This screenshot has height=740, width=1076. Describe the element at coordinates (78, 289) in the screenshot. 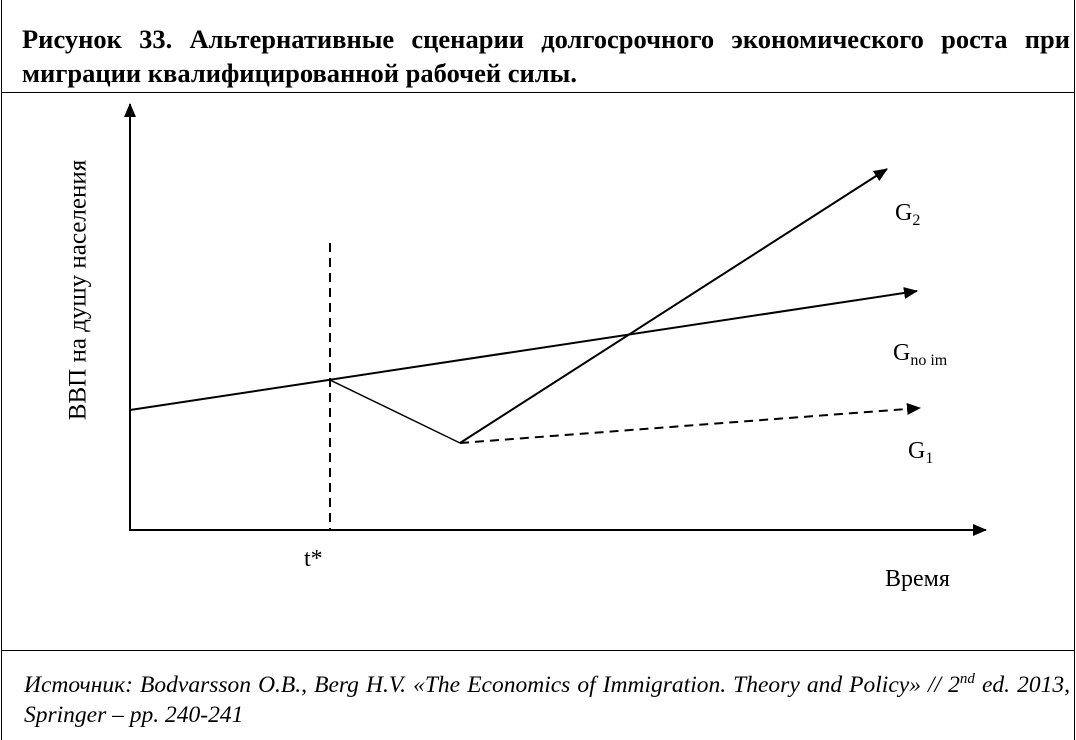

I see `y-axis-label: ВВП на душу населения` at that location.